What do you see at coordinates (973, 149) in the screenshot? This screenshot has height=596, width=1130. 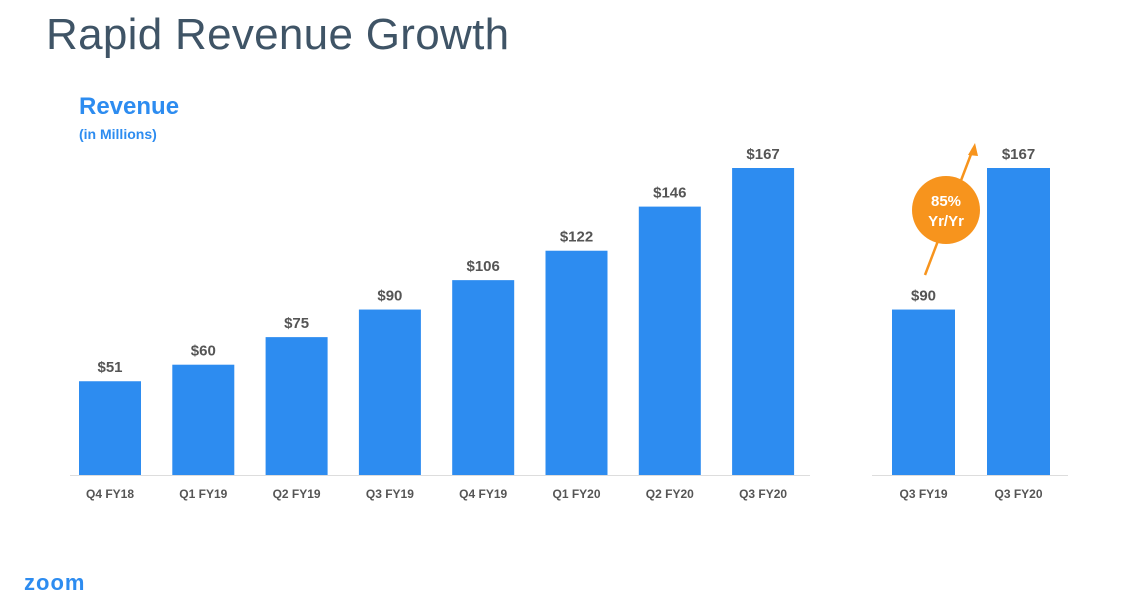 I see `growth-arrow-head-icon` at bounding box center [973, 149].